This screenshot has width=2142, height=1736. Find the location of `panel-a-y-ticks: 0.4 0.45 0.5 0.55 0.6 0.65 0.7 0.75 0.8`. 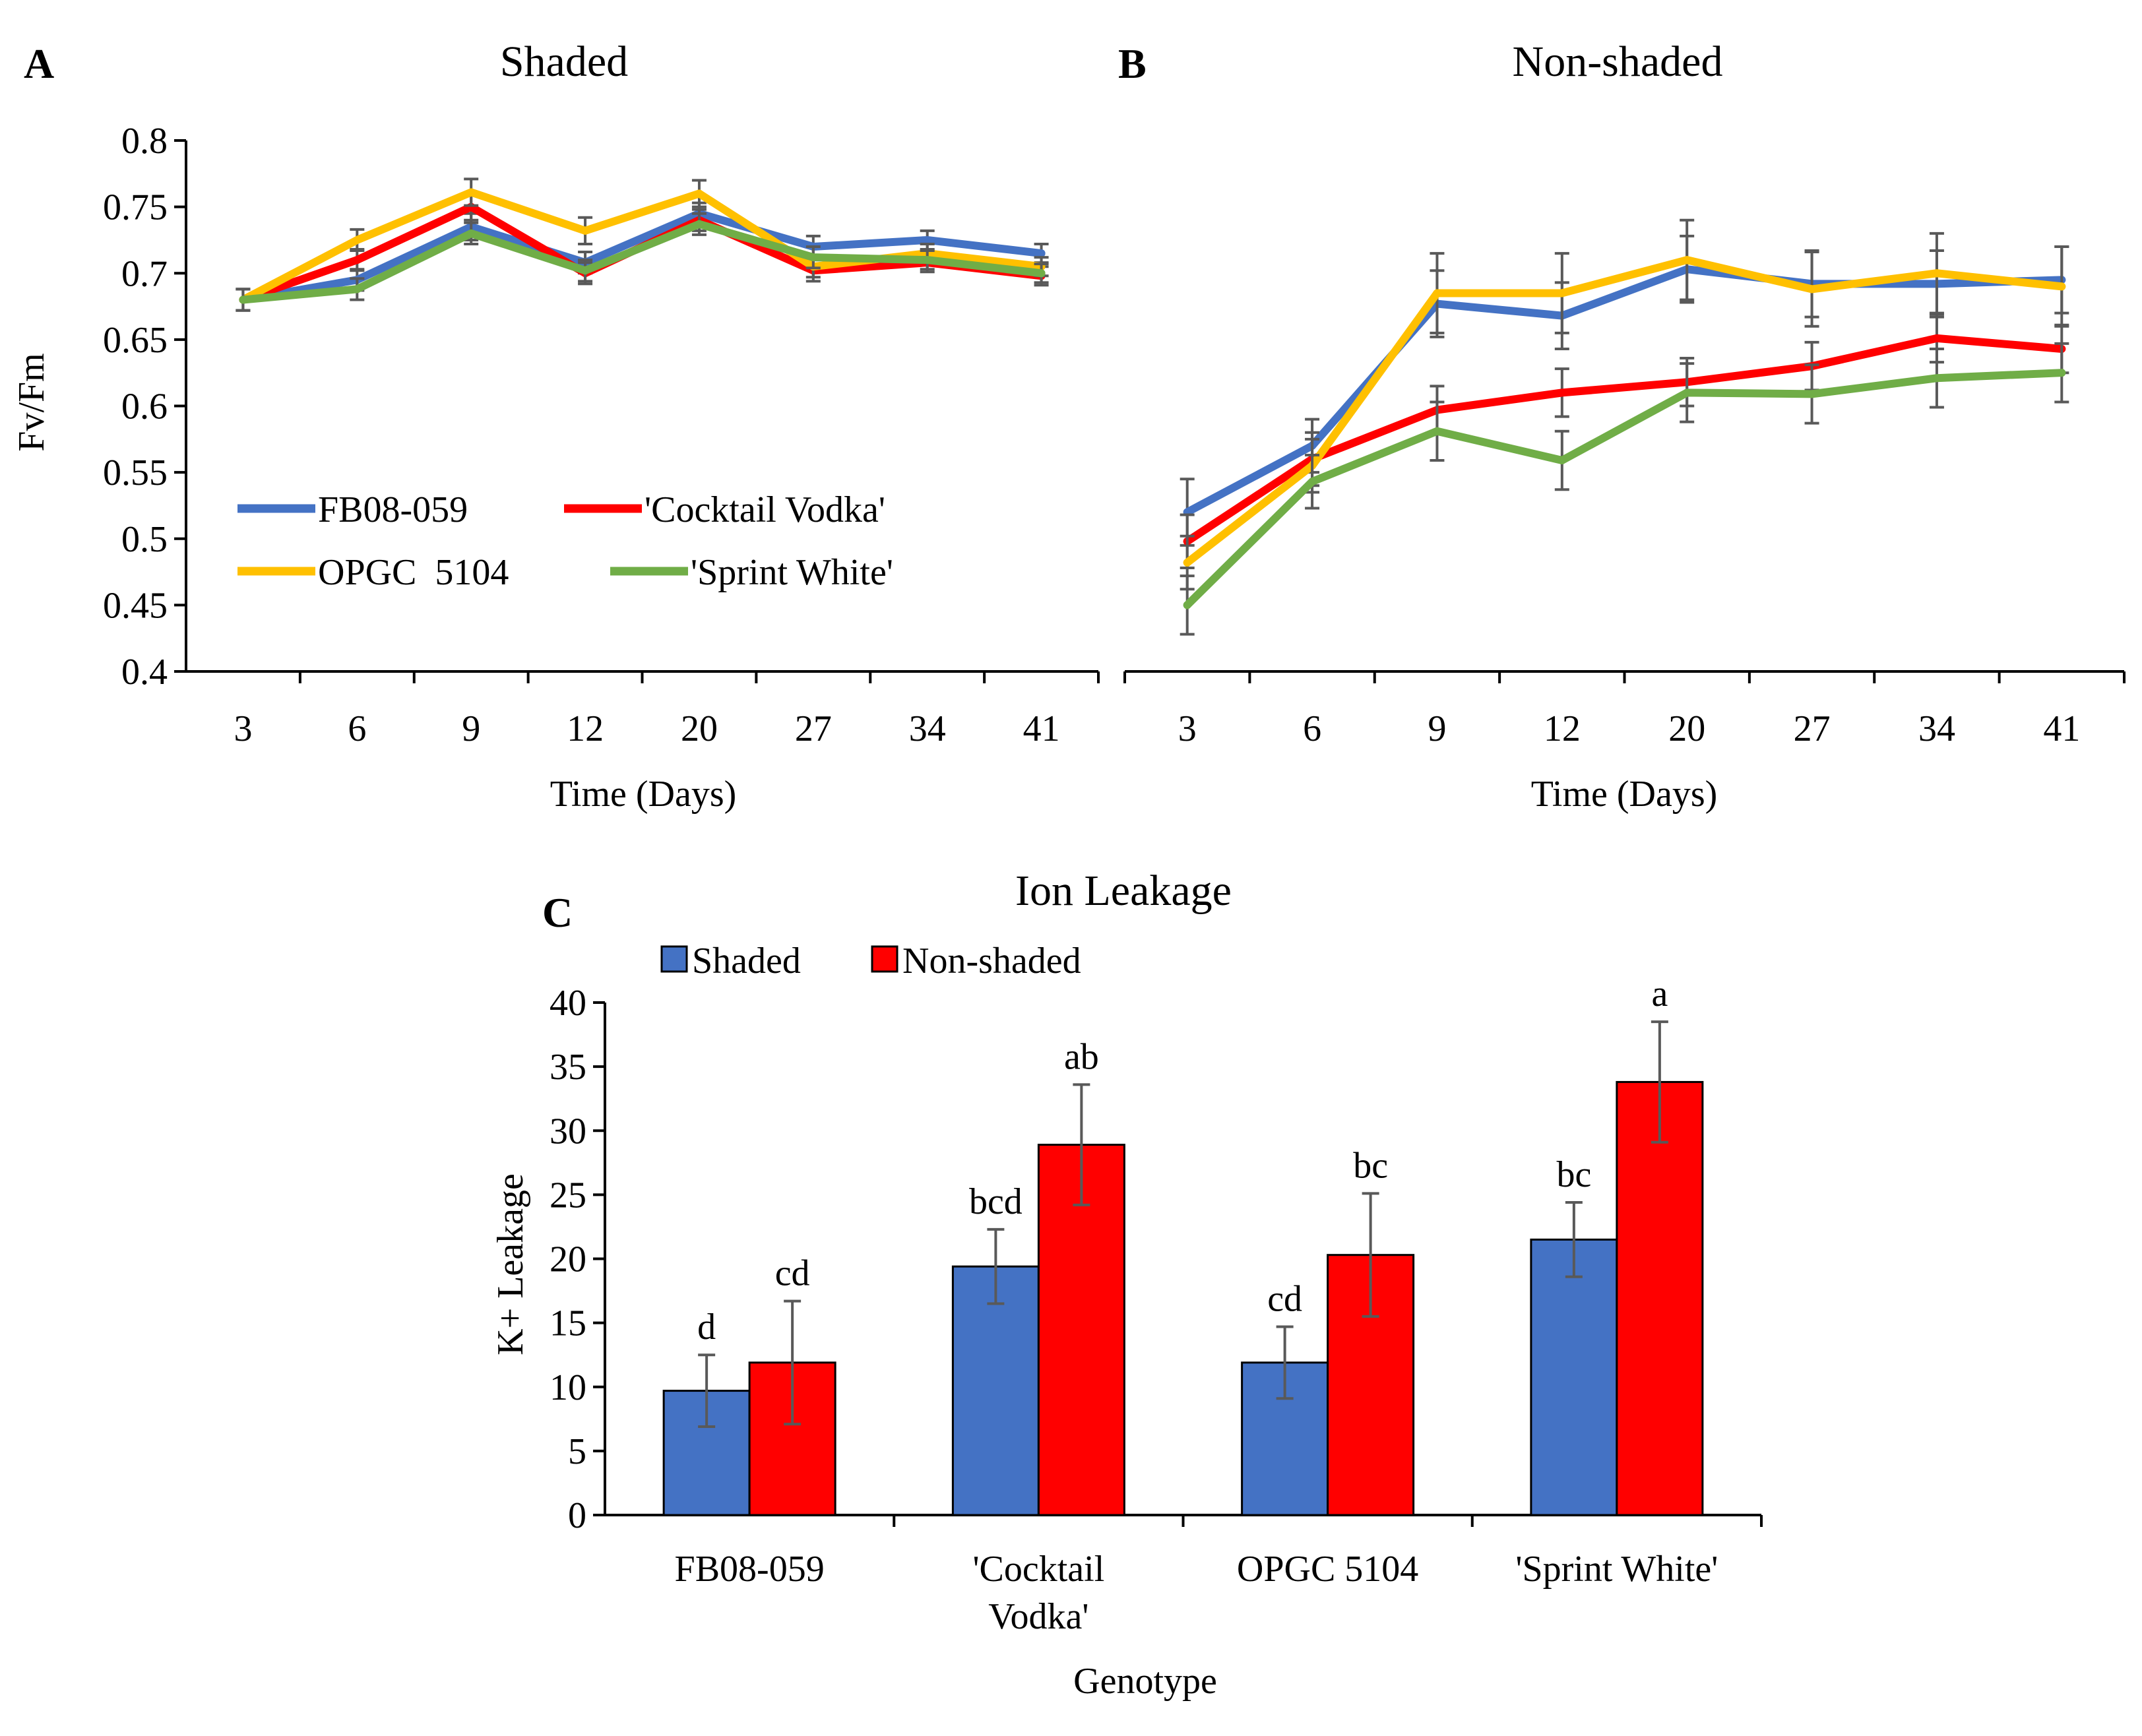

panel-a-y-ticks: 0.4 0.45 0.5 0.55 0.6 0.65 0.7 0.75 0.8 is located at coordinates (144, 407).